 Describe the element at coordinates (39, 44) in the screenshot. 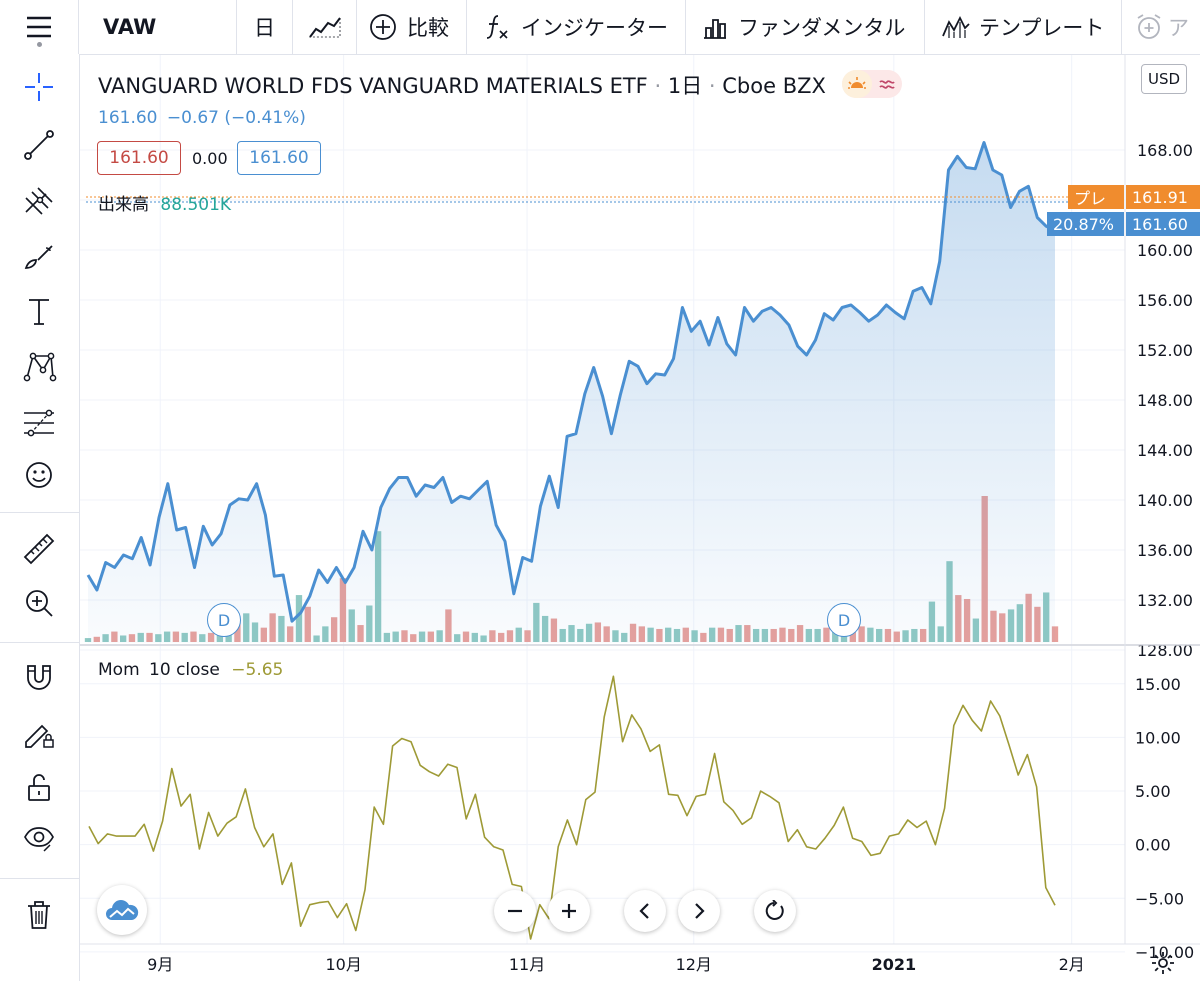

I see `toolbar-dot` at that location.